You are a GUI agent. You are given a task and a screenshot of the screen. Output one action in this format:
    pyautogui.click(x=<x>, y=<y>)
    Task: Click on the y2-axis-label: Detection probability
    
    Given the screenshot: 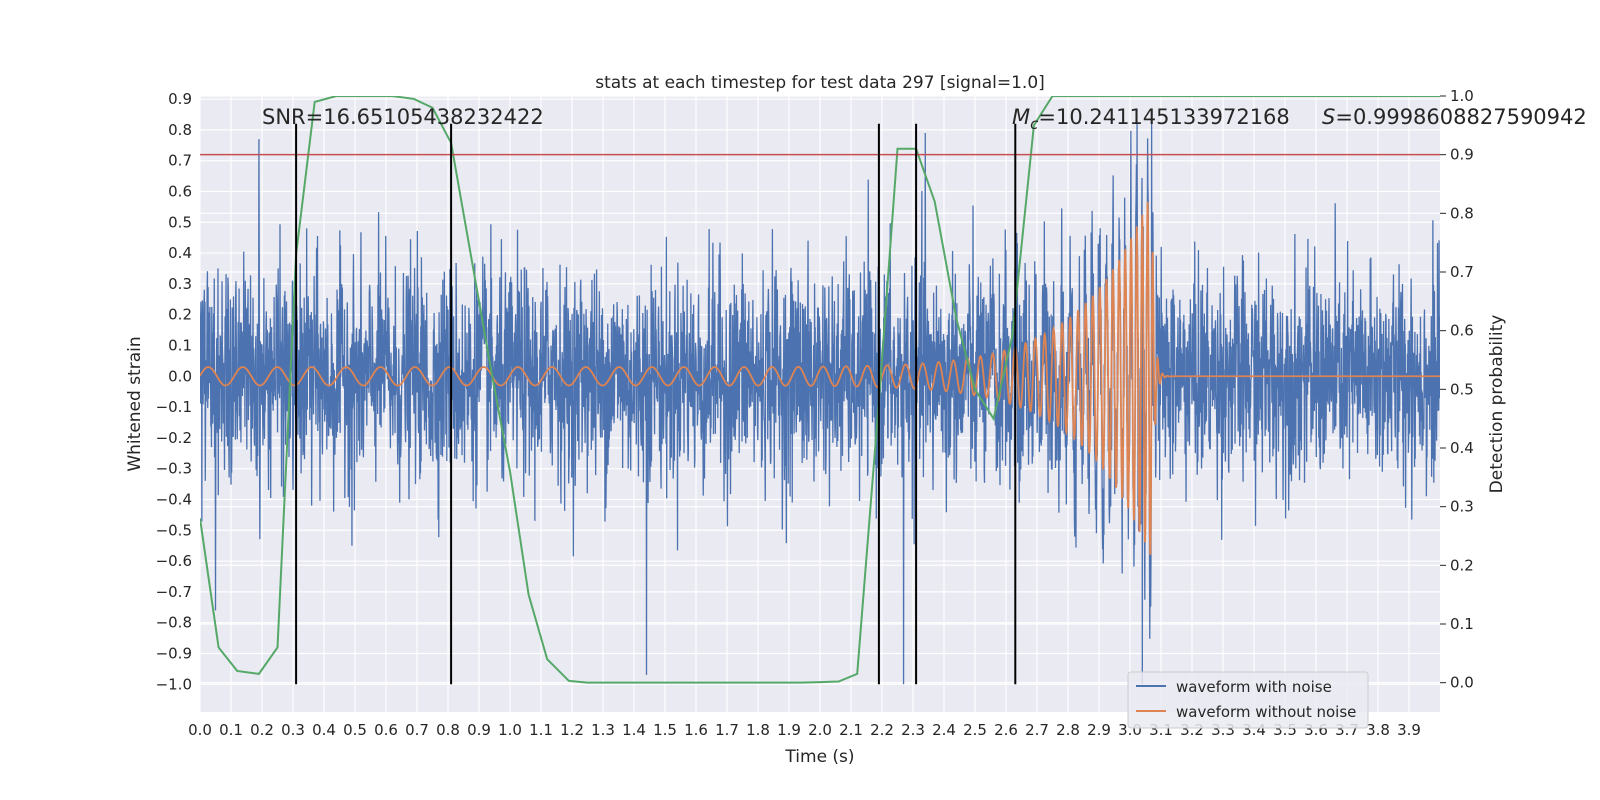 What is the action you would take?
    pyautogui.click(x=1497, y=404)
    